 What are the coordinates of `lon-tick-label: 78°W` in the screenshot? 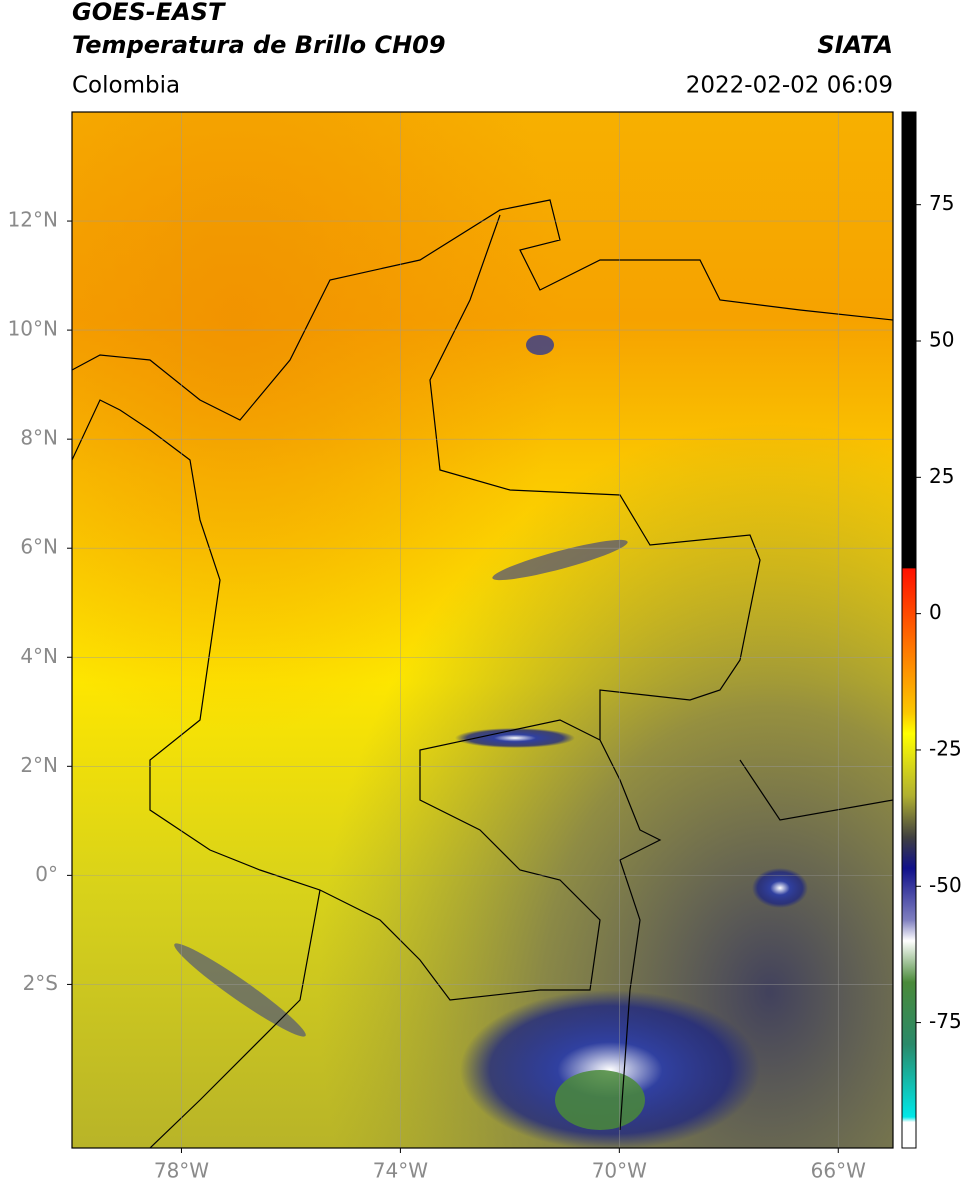 It's located at (181, 1171).